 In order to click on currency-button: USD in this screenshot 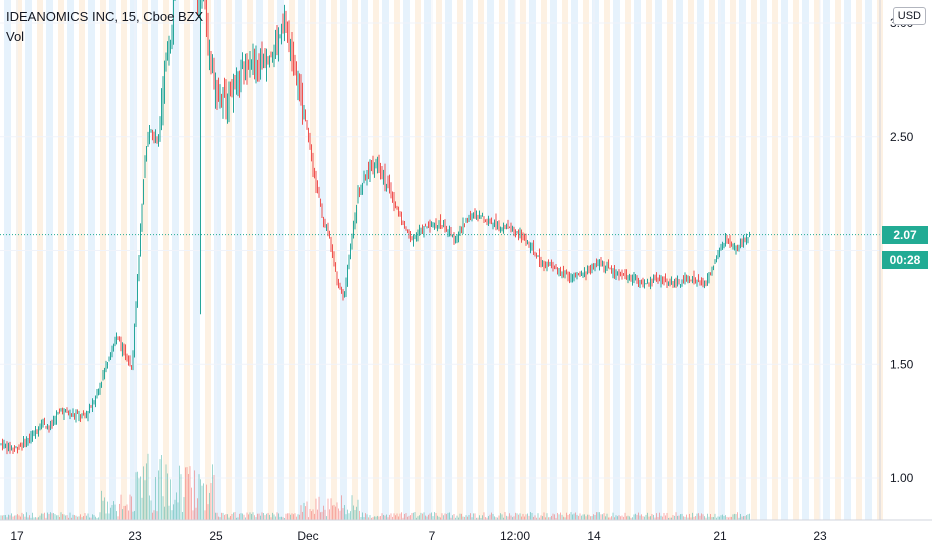, I will do `click(909, 16)`.